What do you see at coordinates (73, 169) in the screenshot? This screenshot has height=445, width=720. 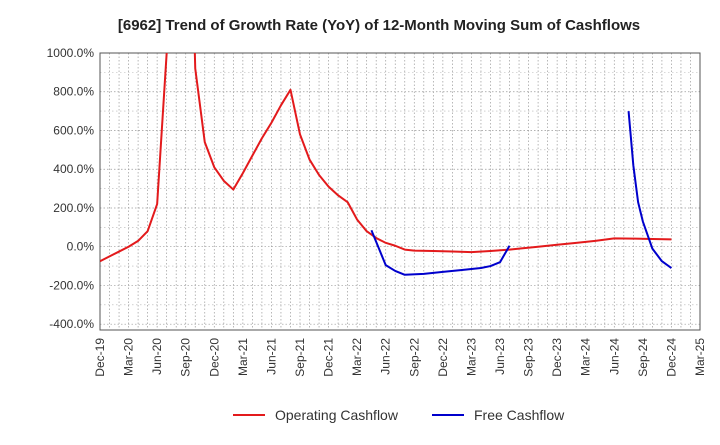 I see `y-tick-label: 400.0%` at bounding box center [73, 169].